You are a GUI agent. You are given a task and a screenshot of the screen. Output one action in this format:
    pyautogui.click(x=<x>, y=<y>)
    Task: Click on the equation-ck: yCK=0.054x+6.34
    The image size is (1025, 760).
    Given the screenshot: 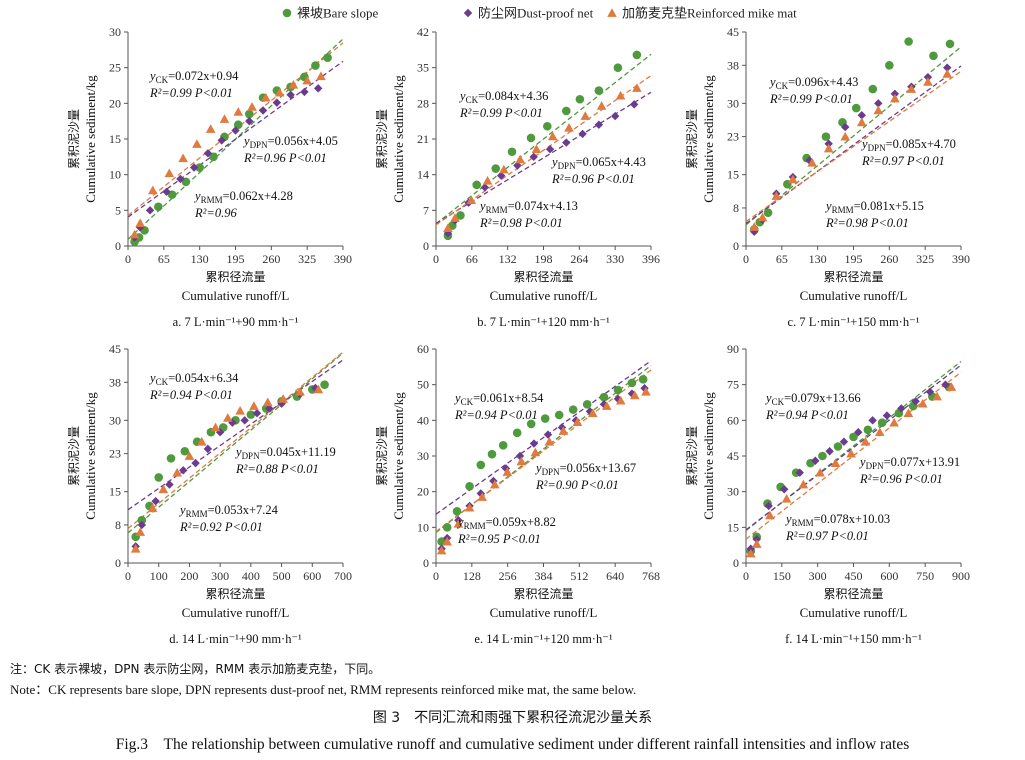 What is the action you would take?
    pyautogui.click(x=193, y=379)
    